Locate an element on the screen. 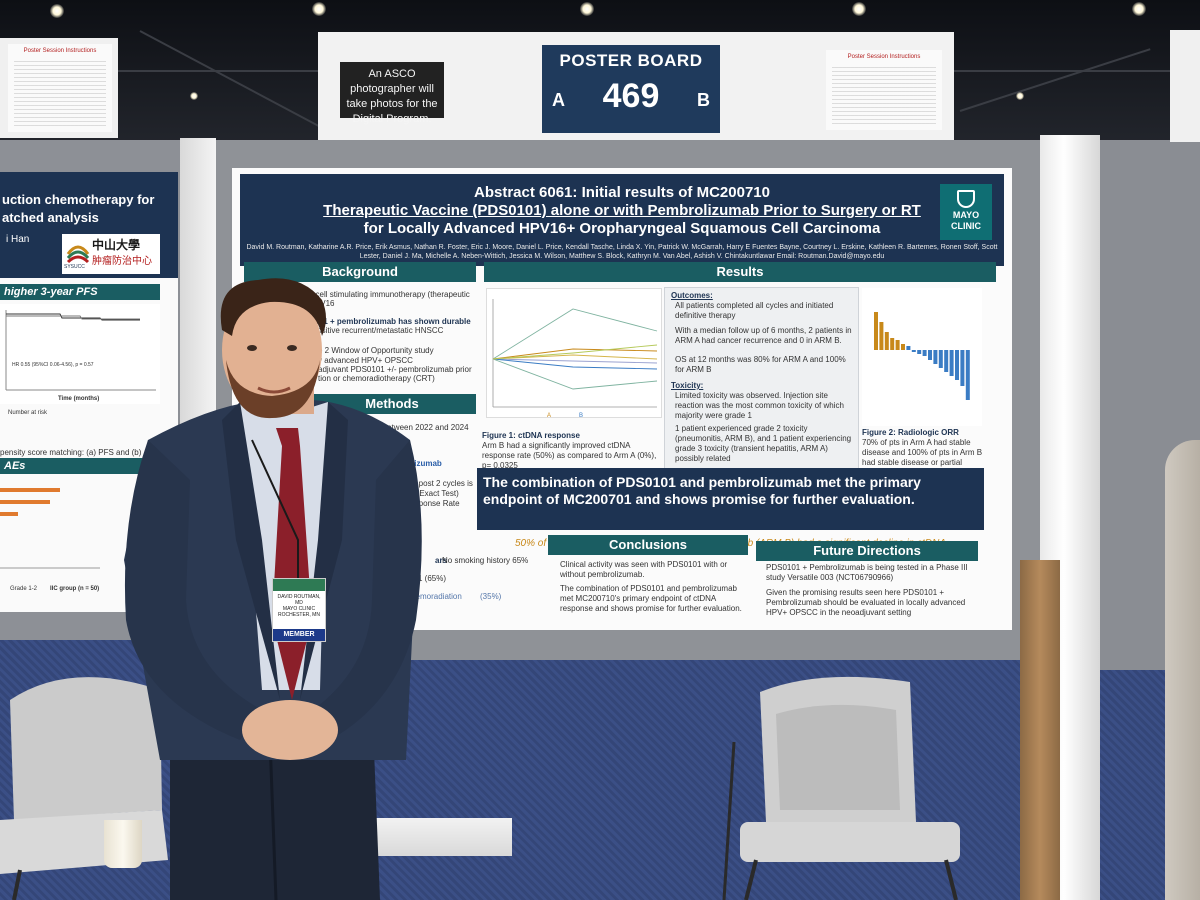 This screenshot has width=1200, height=900. board-title: POSTER BOARD is located at coordinates (631, 60).